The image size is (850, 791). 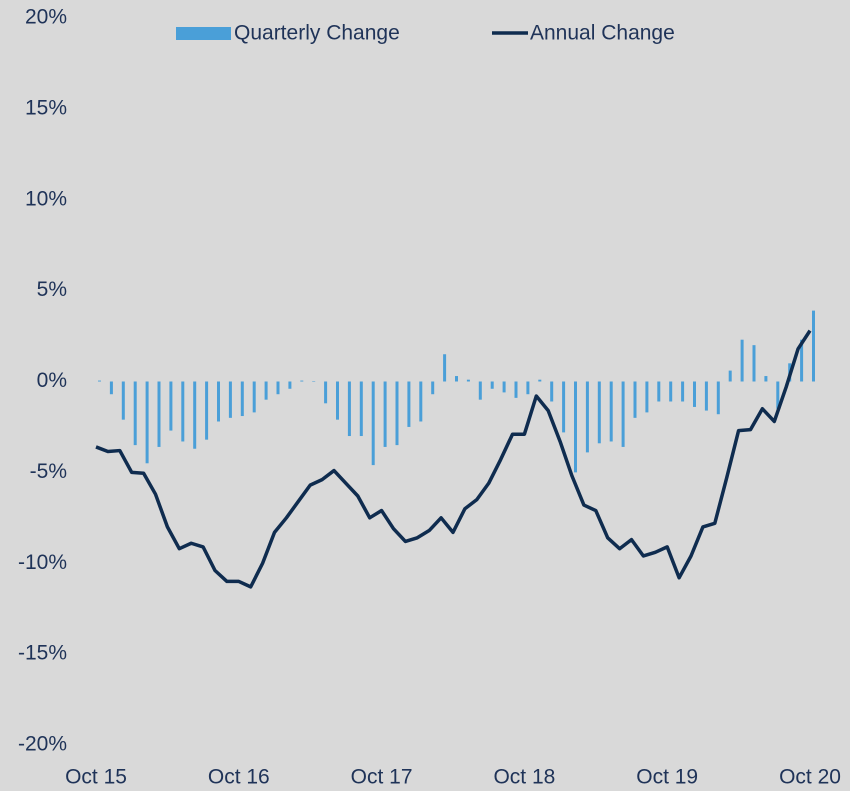 I want to click on x-tick-label: Oct 19, so click(x=667, y=777).